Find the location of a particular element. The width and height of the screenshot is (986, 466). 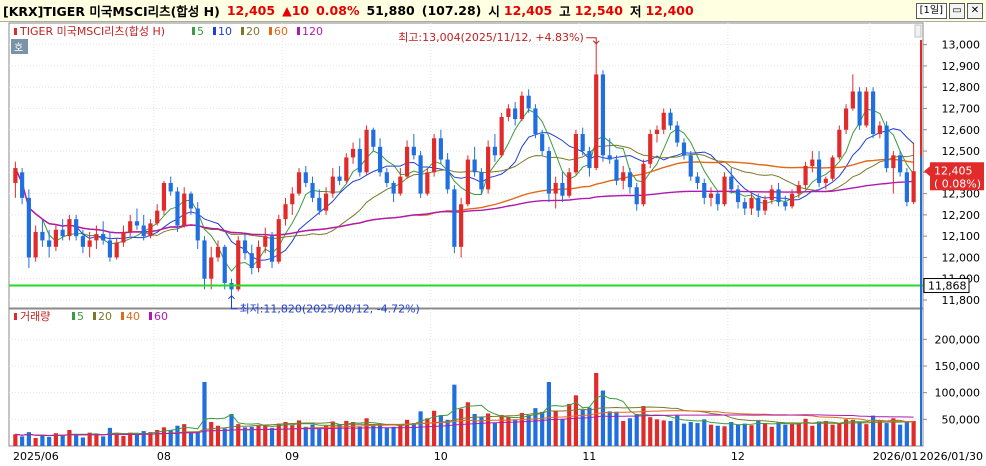

mode-badge is located at coordinates (19, 46).